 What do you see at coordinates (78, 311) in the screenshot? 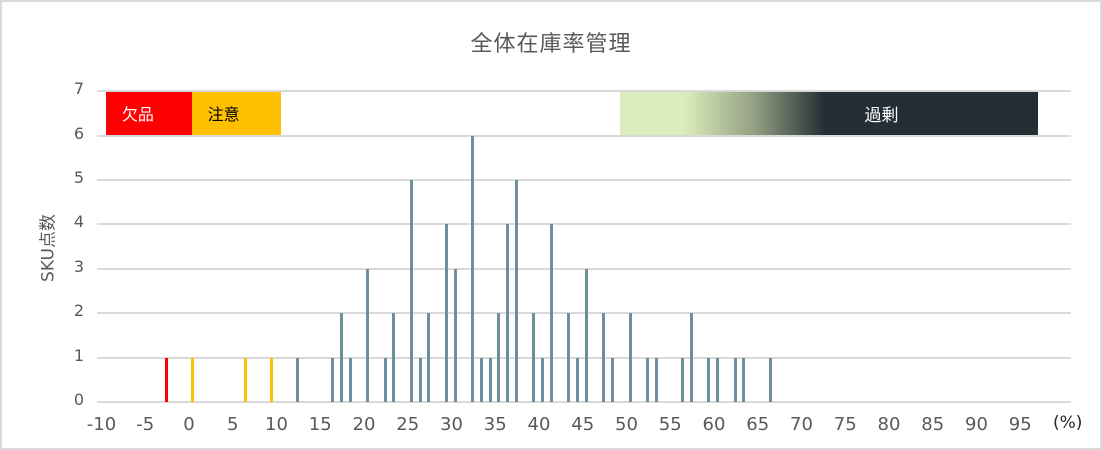
I see `y-tick-label: 2` at bounding box center [78, 311].